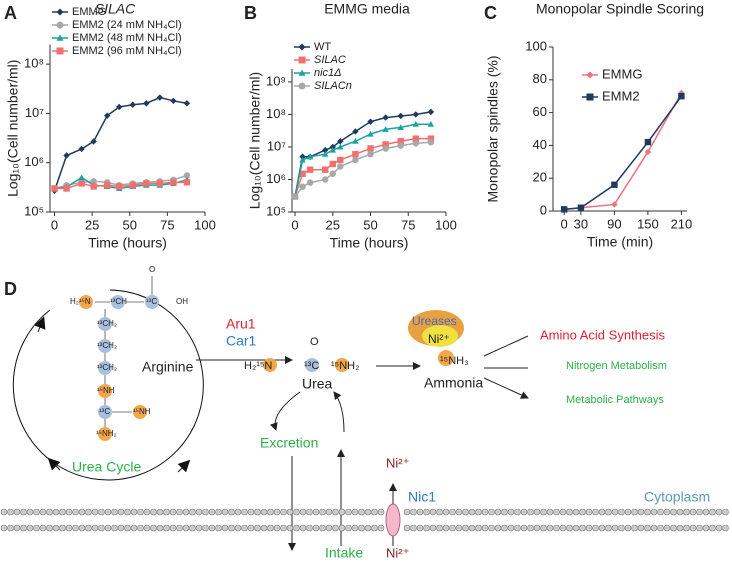 The height and width of the screenshot is (562, 732). I want to click on atom: ¹³C, so click(104, 411).